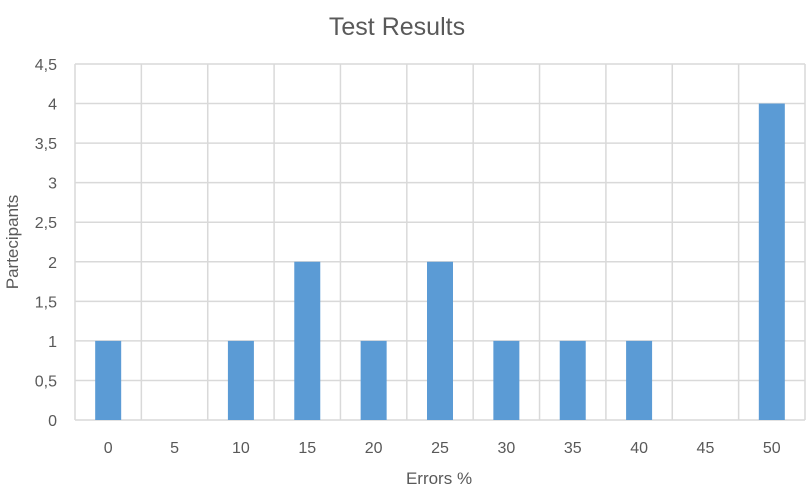 The image size is (808, 488). What do you see at coordinates (108, 448) in the screenshot?
I see `x-tick-label: 0` at bounding box center [108, 448].